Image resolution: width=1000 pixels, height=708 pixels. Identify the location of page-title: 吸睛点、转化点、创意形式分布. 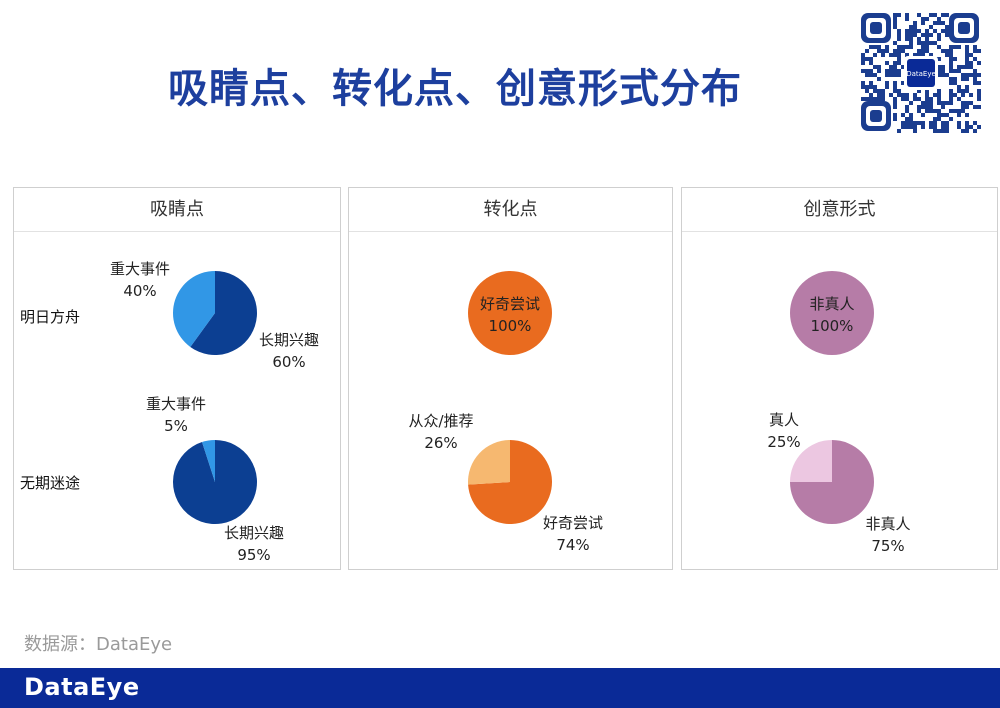
(455, 89).